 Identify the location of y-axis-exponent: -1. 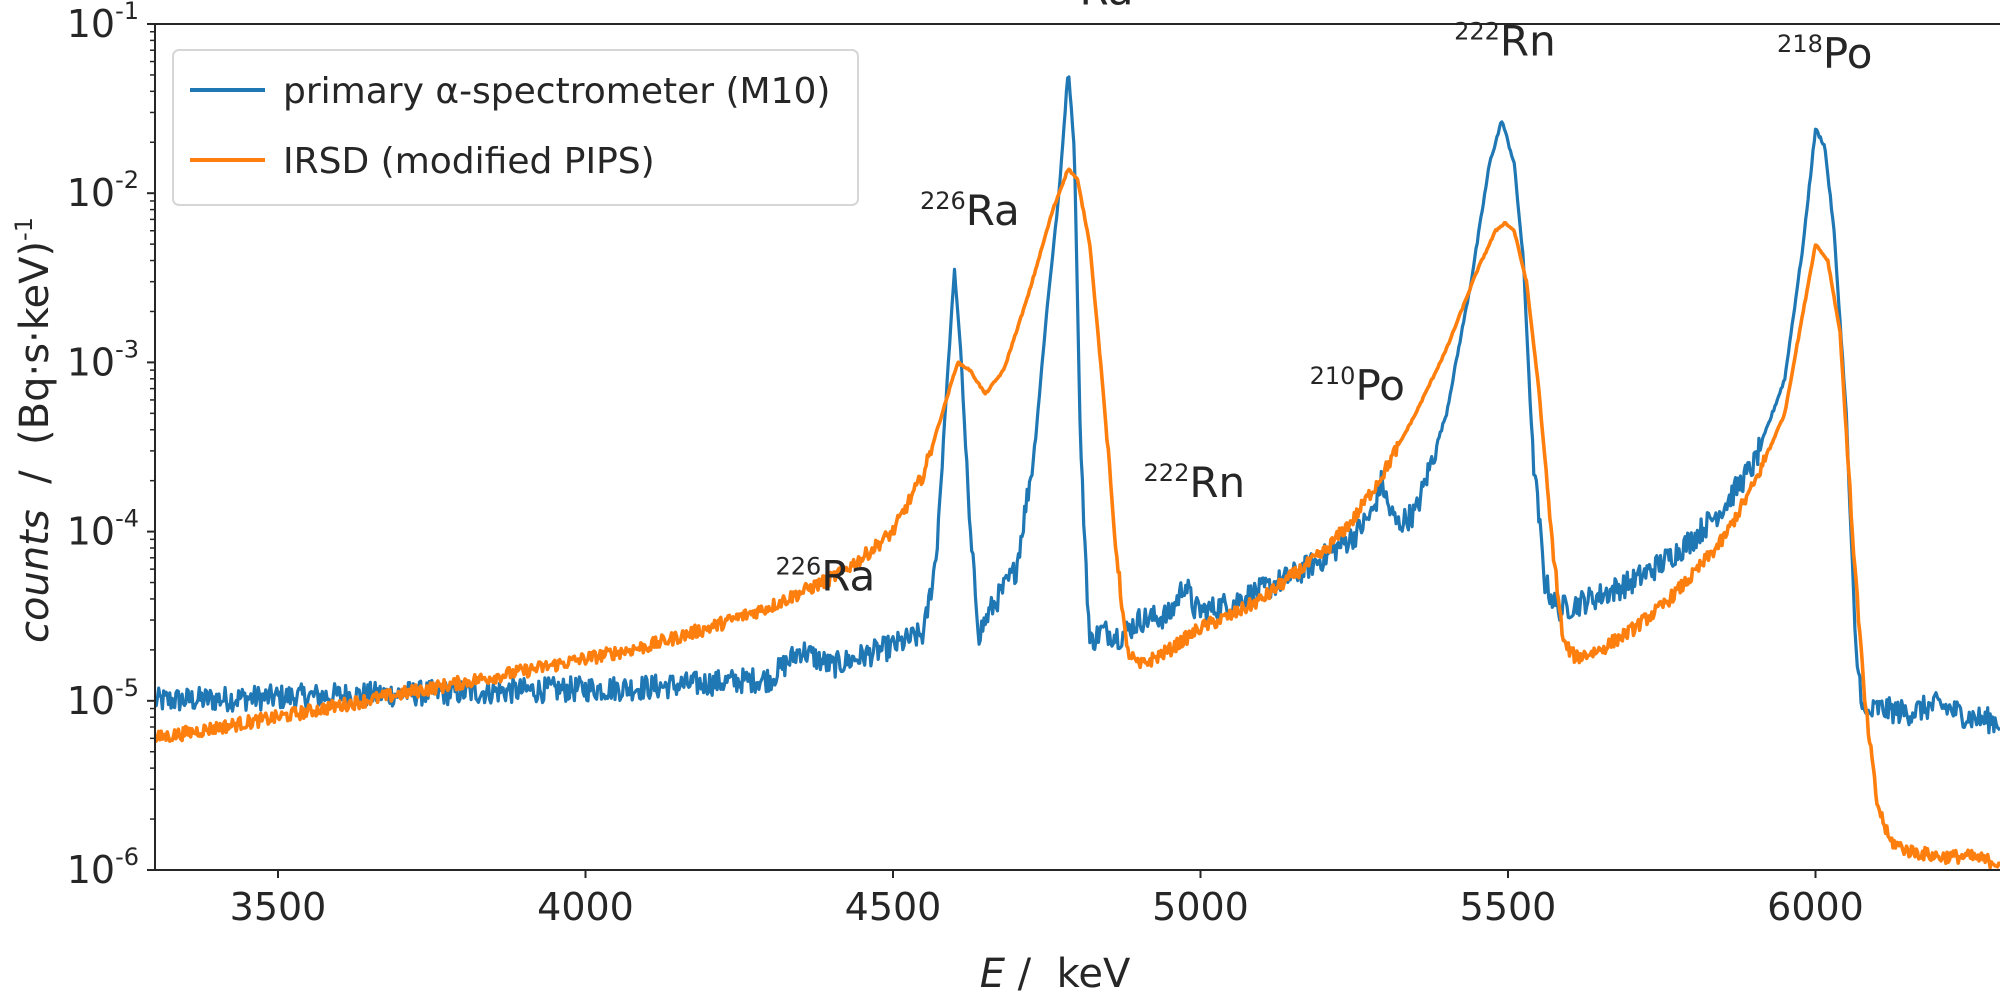
(24, 229).